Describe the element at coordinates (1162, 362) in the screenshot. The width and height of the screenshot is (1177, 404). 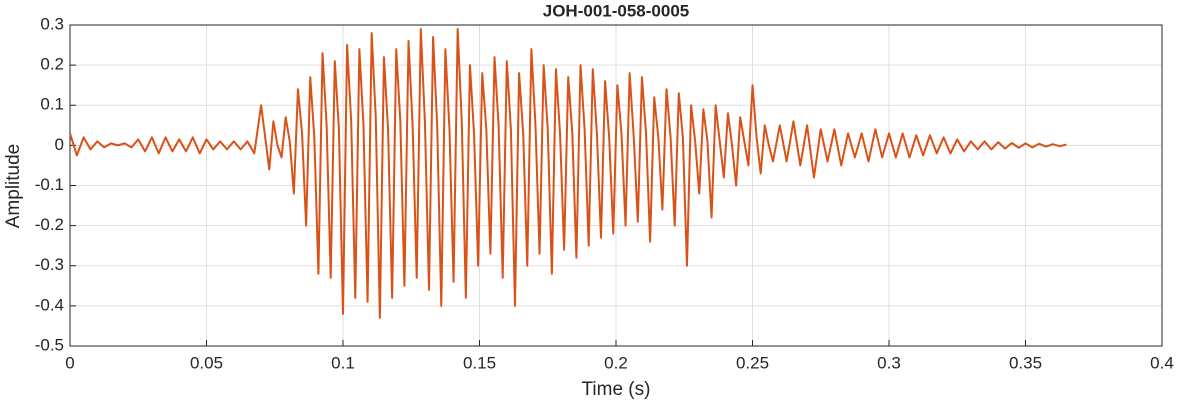
I see `x-tick-label: 0.4` at that location.